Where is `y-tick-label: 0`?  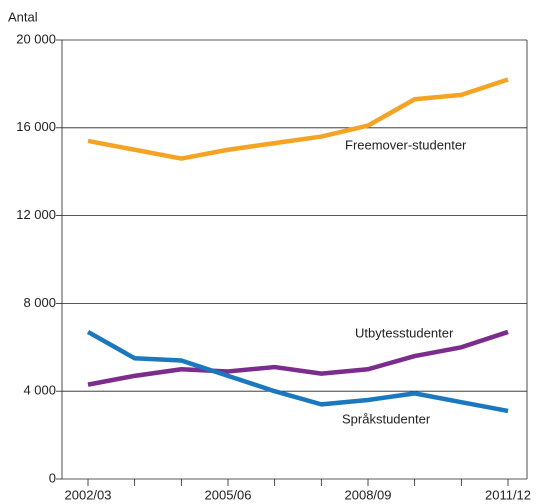 y-tick-label: 0 is located at coordinates (52, 477).